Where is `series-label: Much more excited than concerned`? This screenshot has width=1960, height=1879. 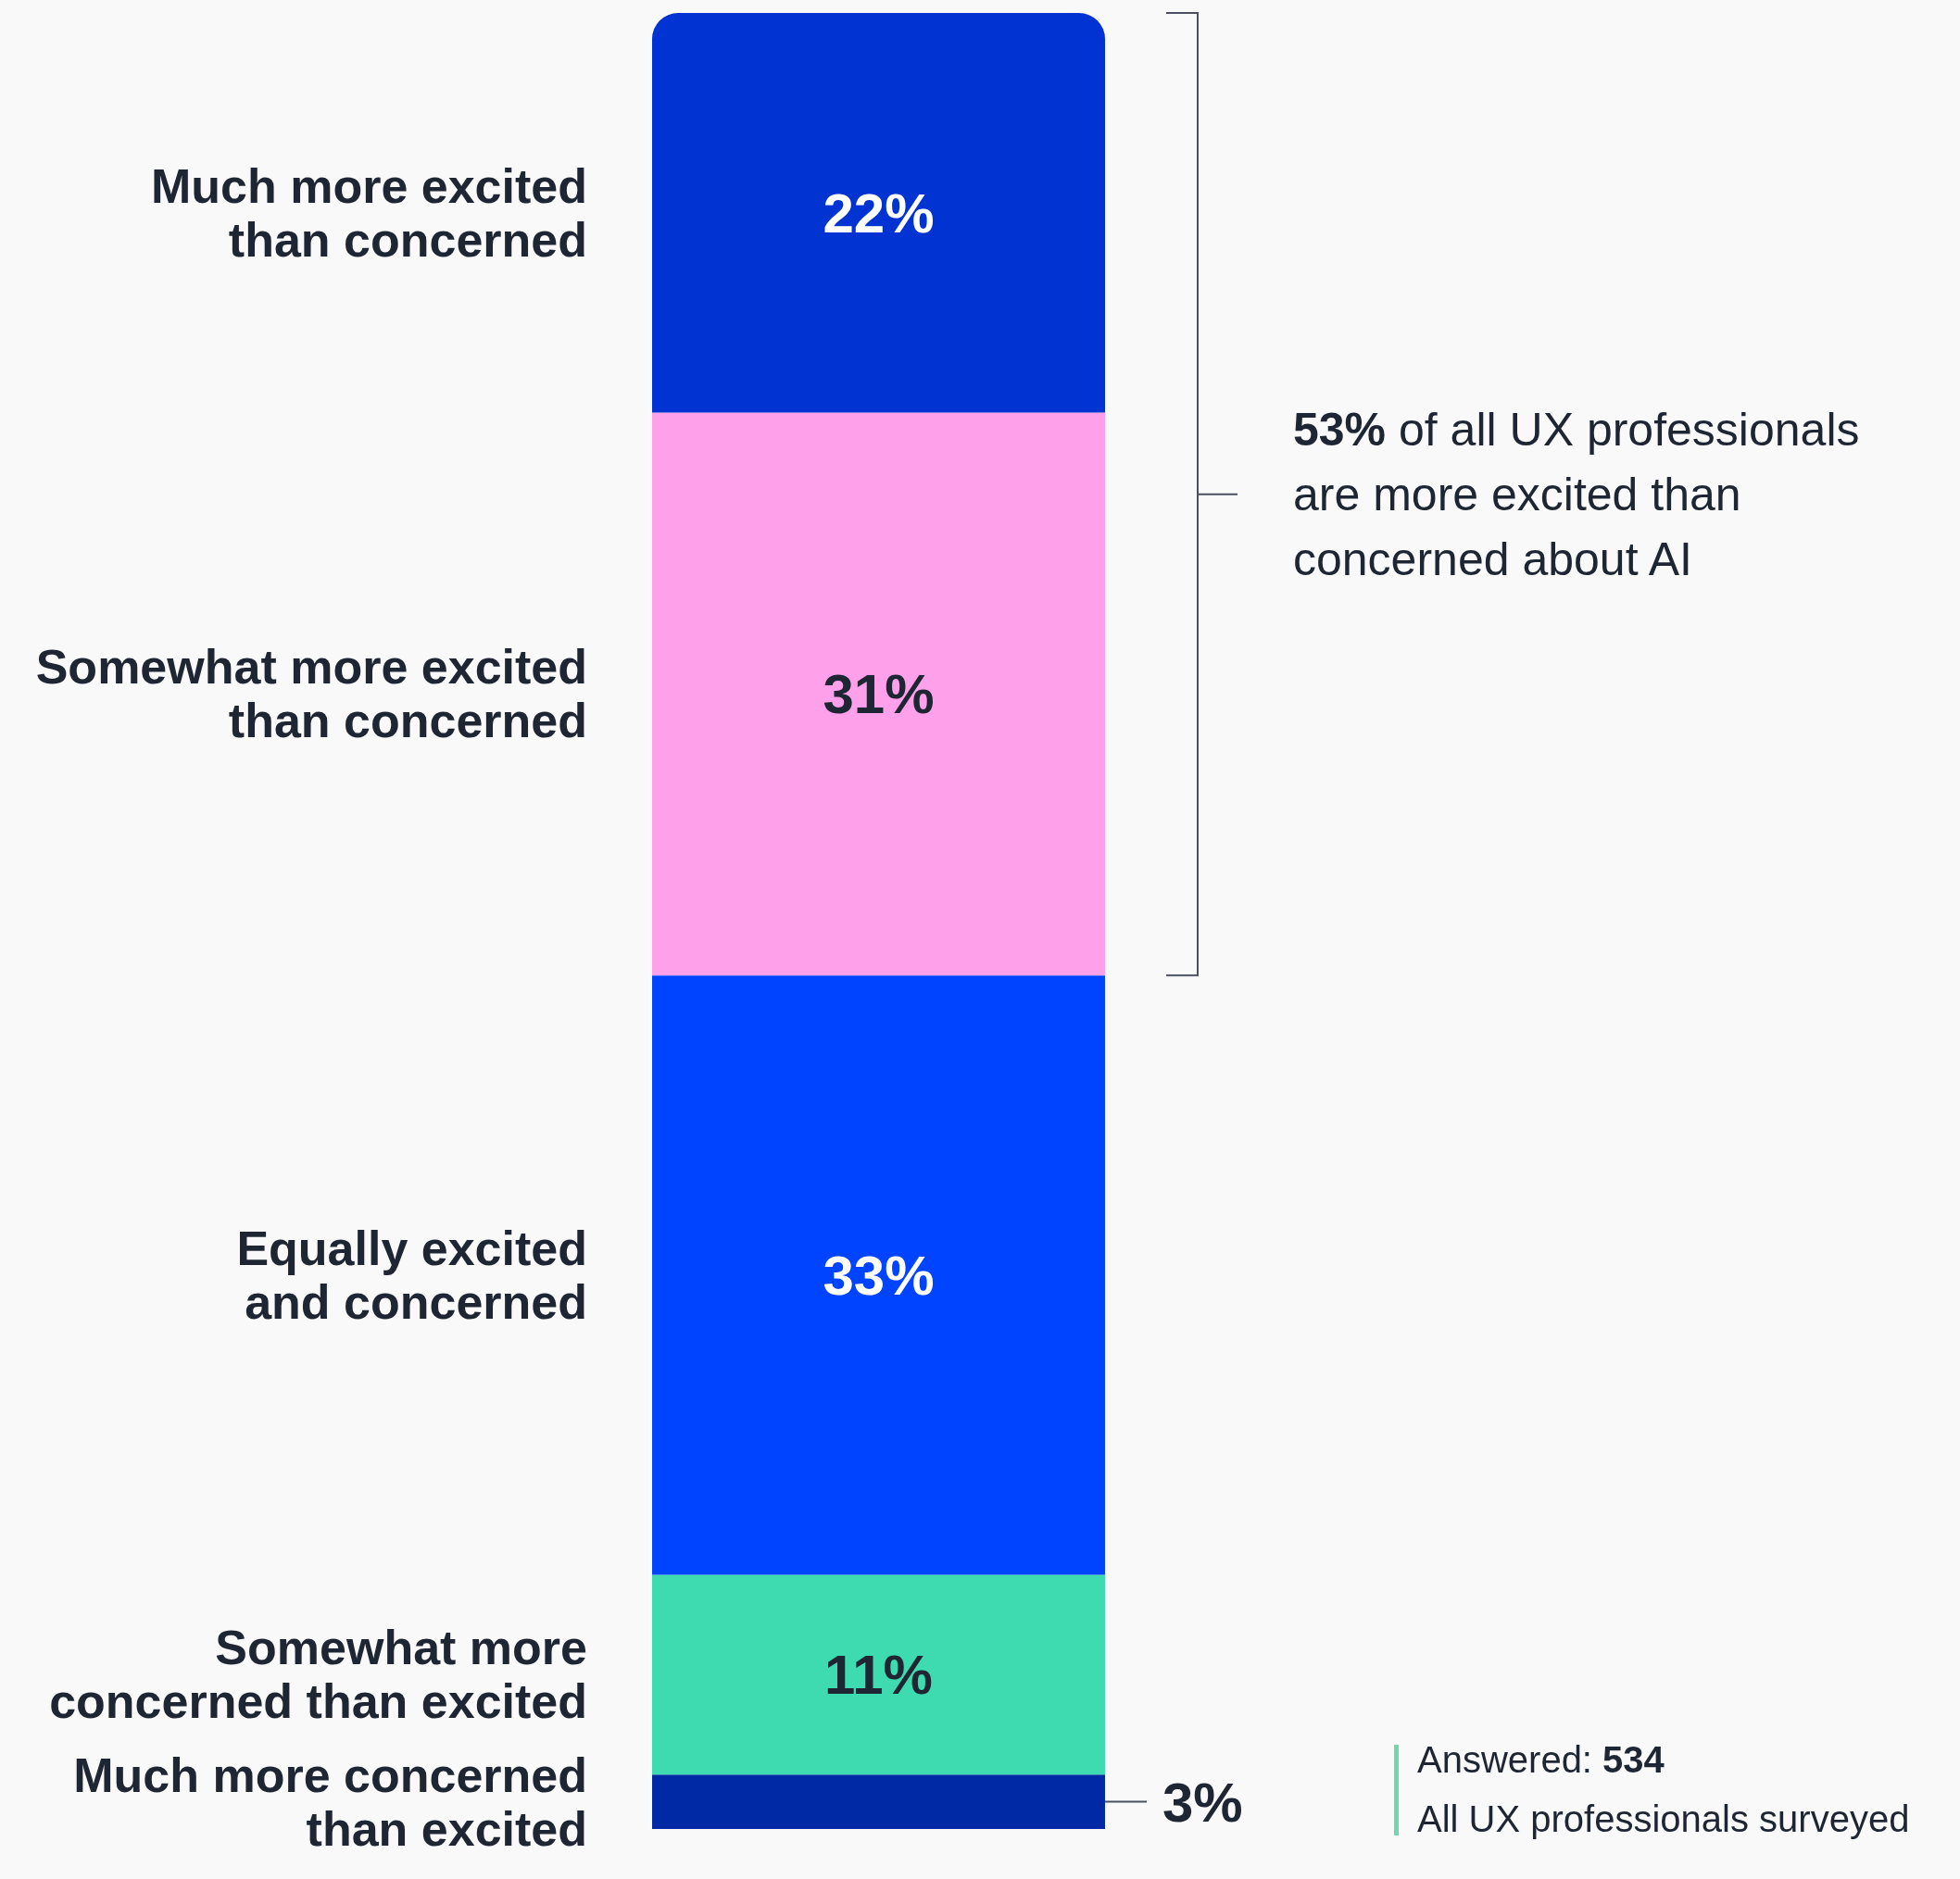 series-label: Much more excited than concerned is located at coordinates (368, 212).